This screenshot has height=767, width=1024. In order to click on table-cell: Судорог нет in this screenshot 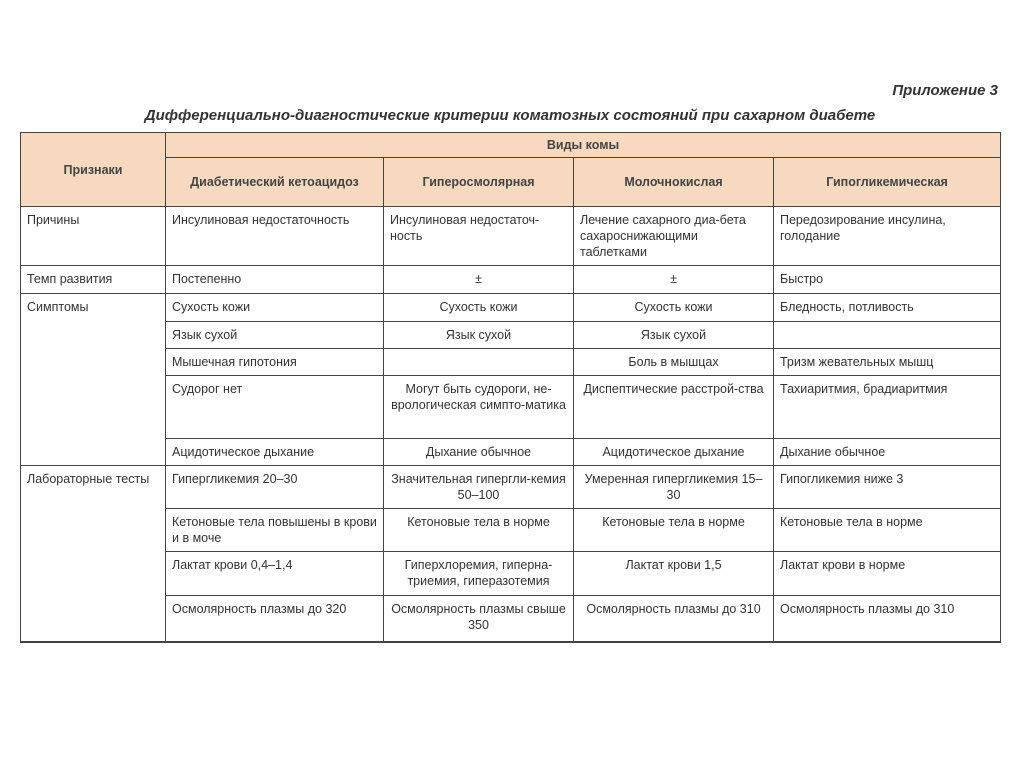, I will do `click(274, 407)`.